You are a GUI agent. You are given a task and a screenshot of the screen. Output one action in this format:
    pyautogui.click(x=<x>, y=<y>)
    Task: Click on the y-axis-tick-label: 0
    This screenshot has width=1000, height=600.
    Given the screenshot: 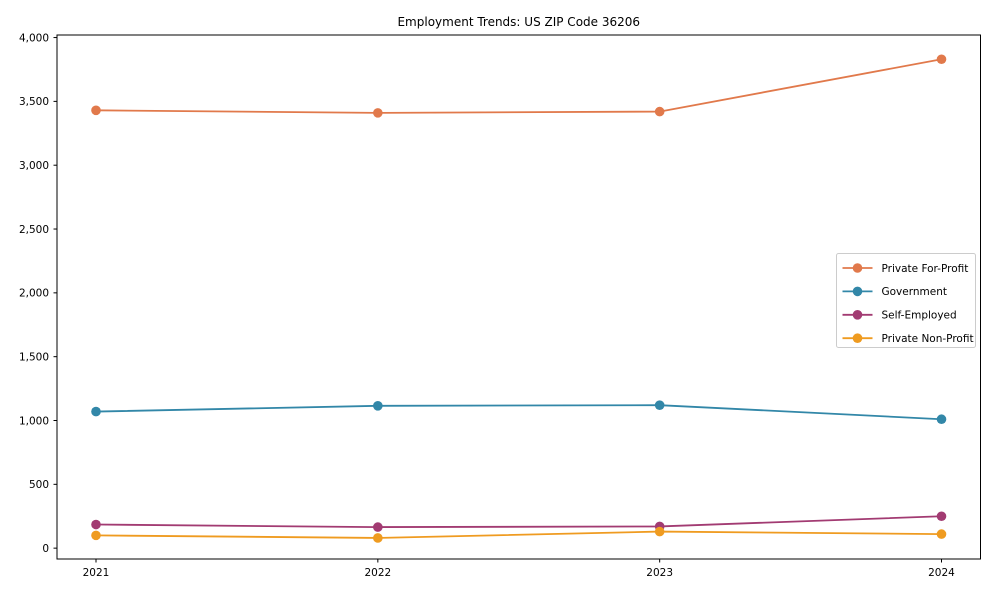 What is the action you would take?
    pyautogui.click(x=45, y=549)
    